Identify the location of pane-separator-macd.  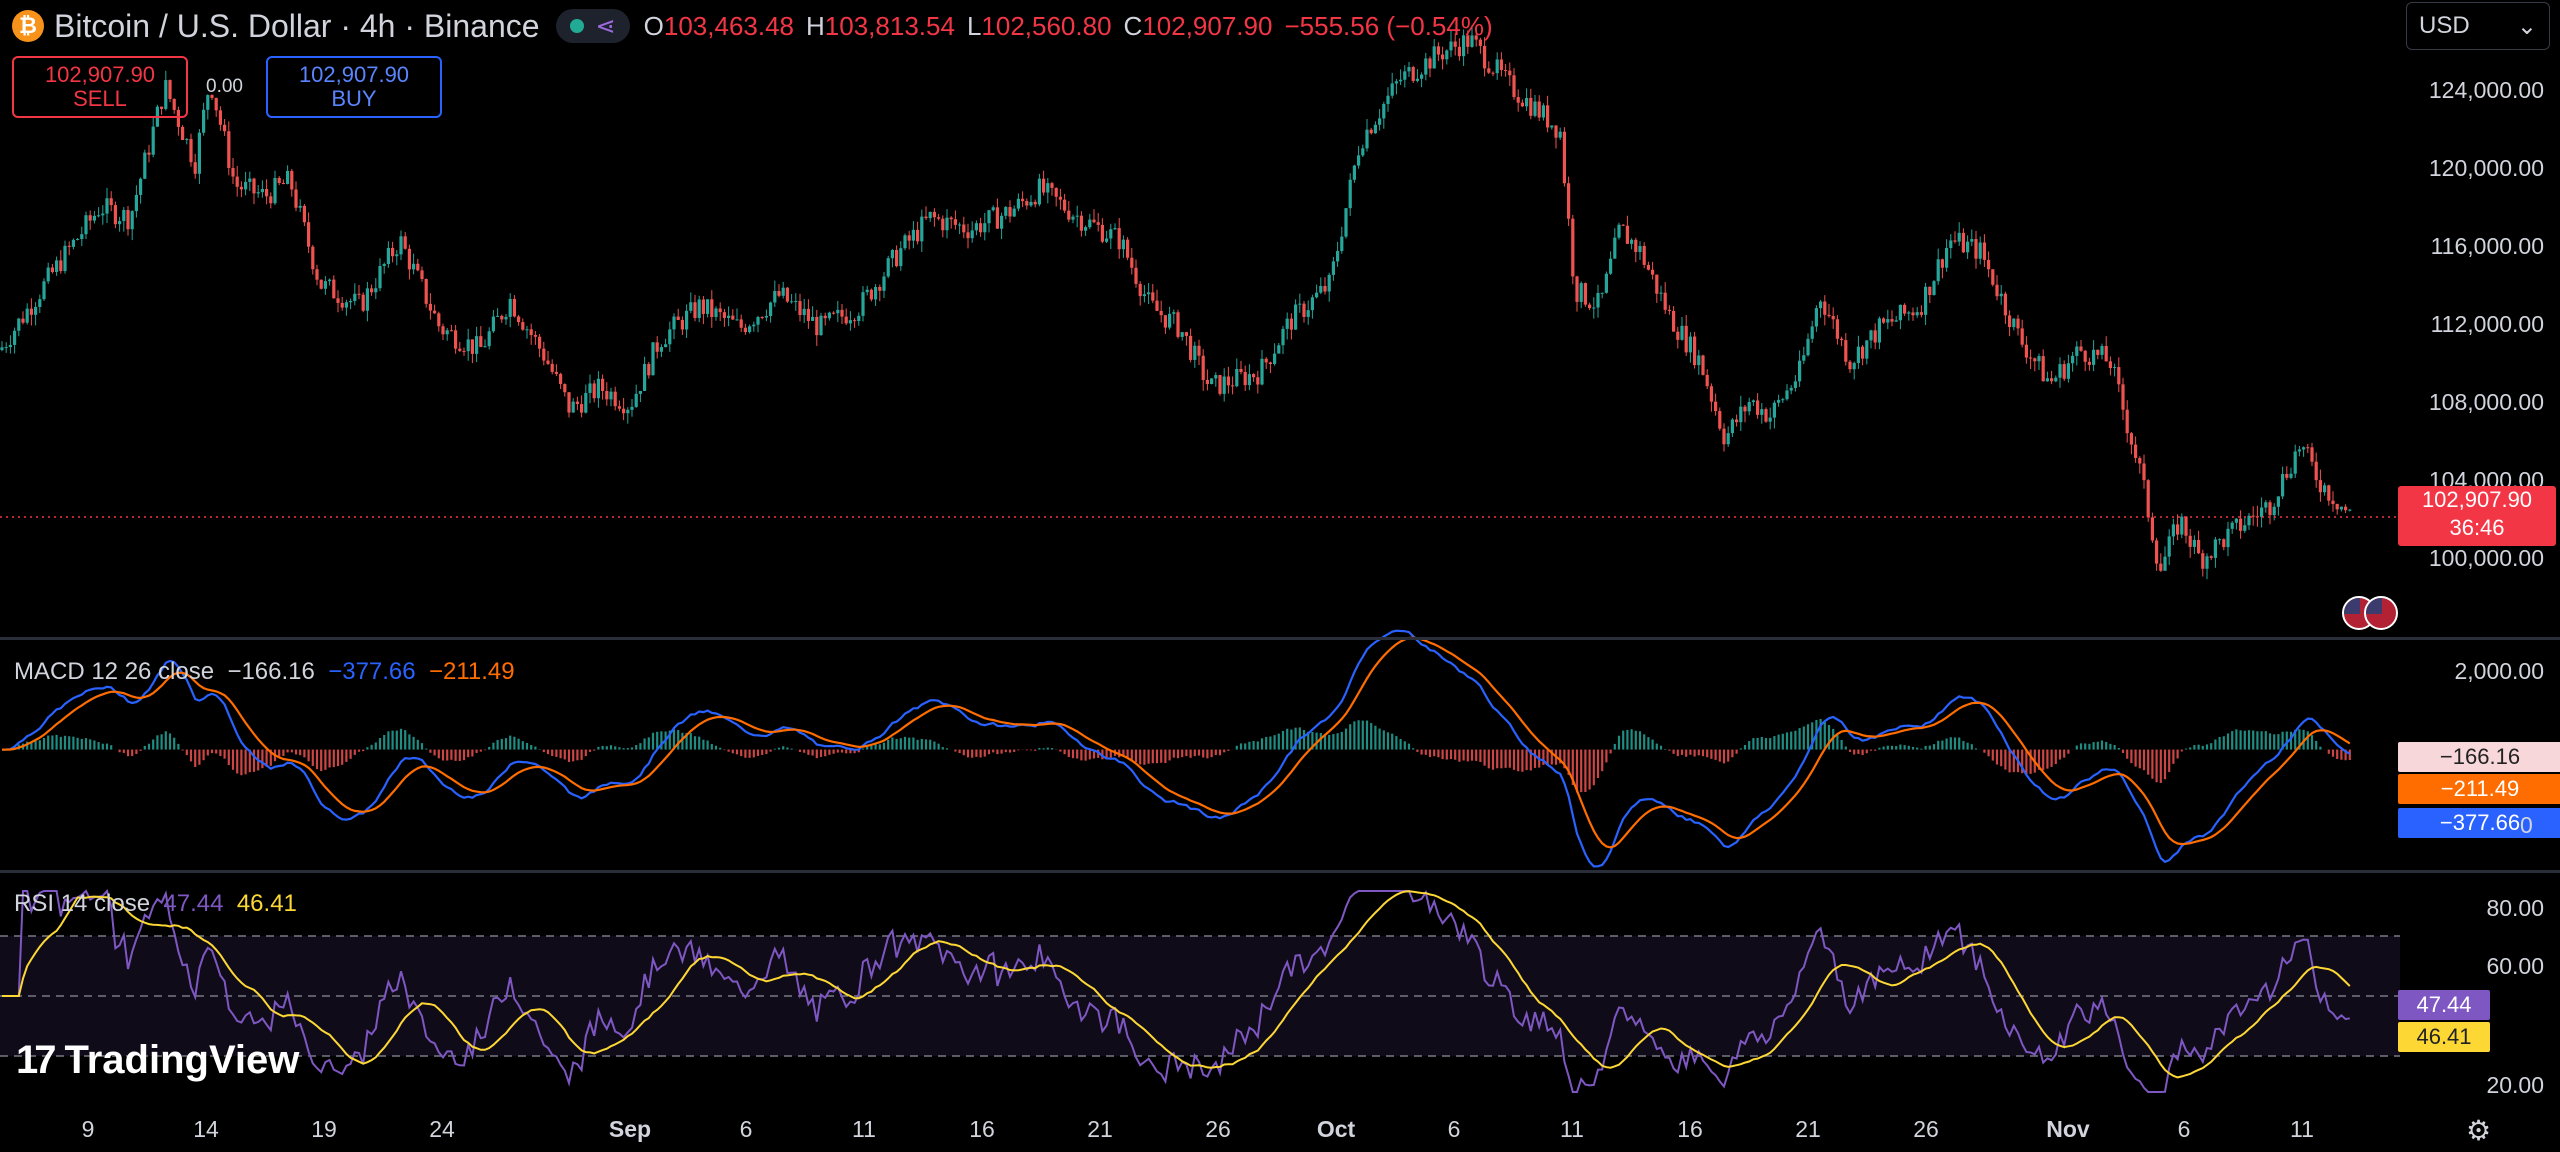
(1280, 871).